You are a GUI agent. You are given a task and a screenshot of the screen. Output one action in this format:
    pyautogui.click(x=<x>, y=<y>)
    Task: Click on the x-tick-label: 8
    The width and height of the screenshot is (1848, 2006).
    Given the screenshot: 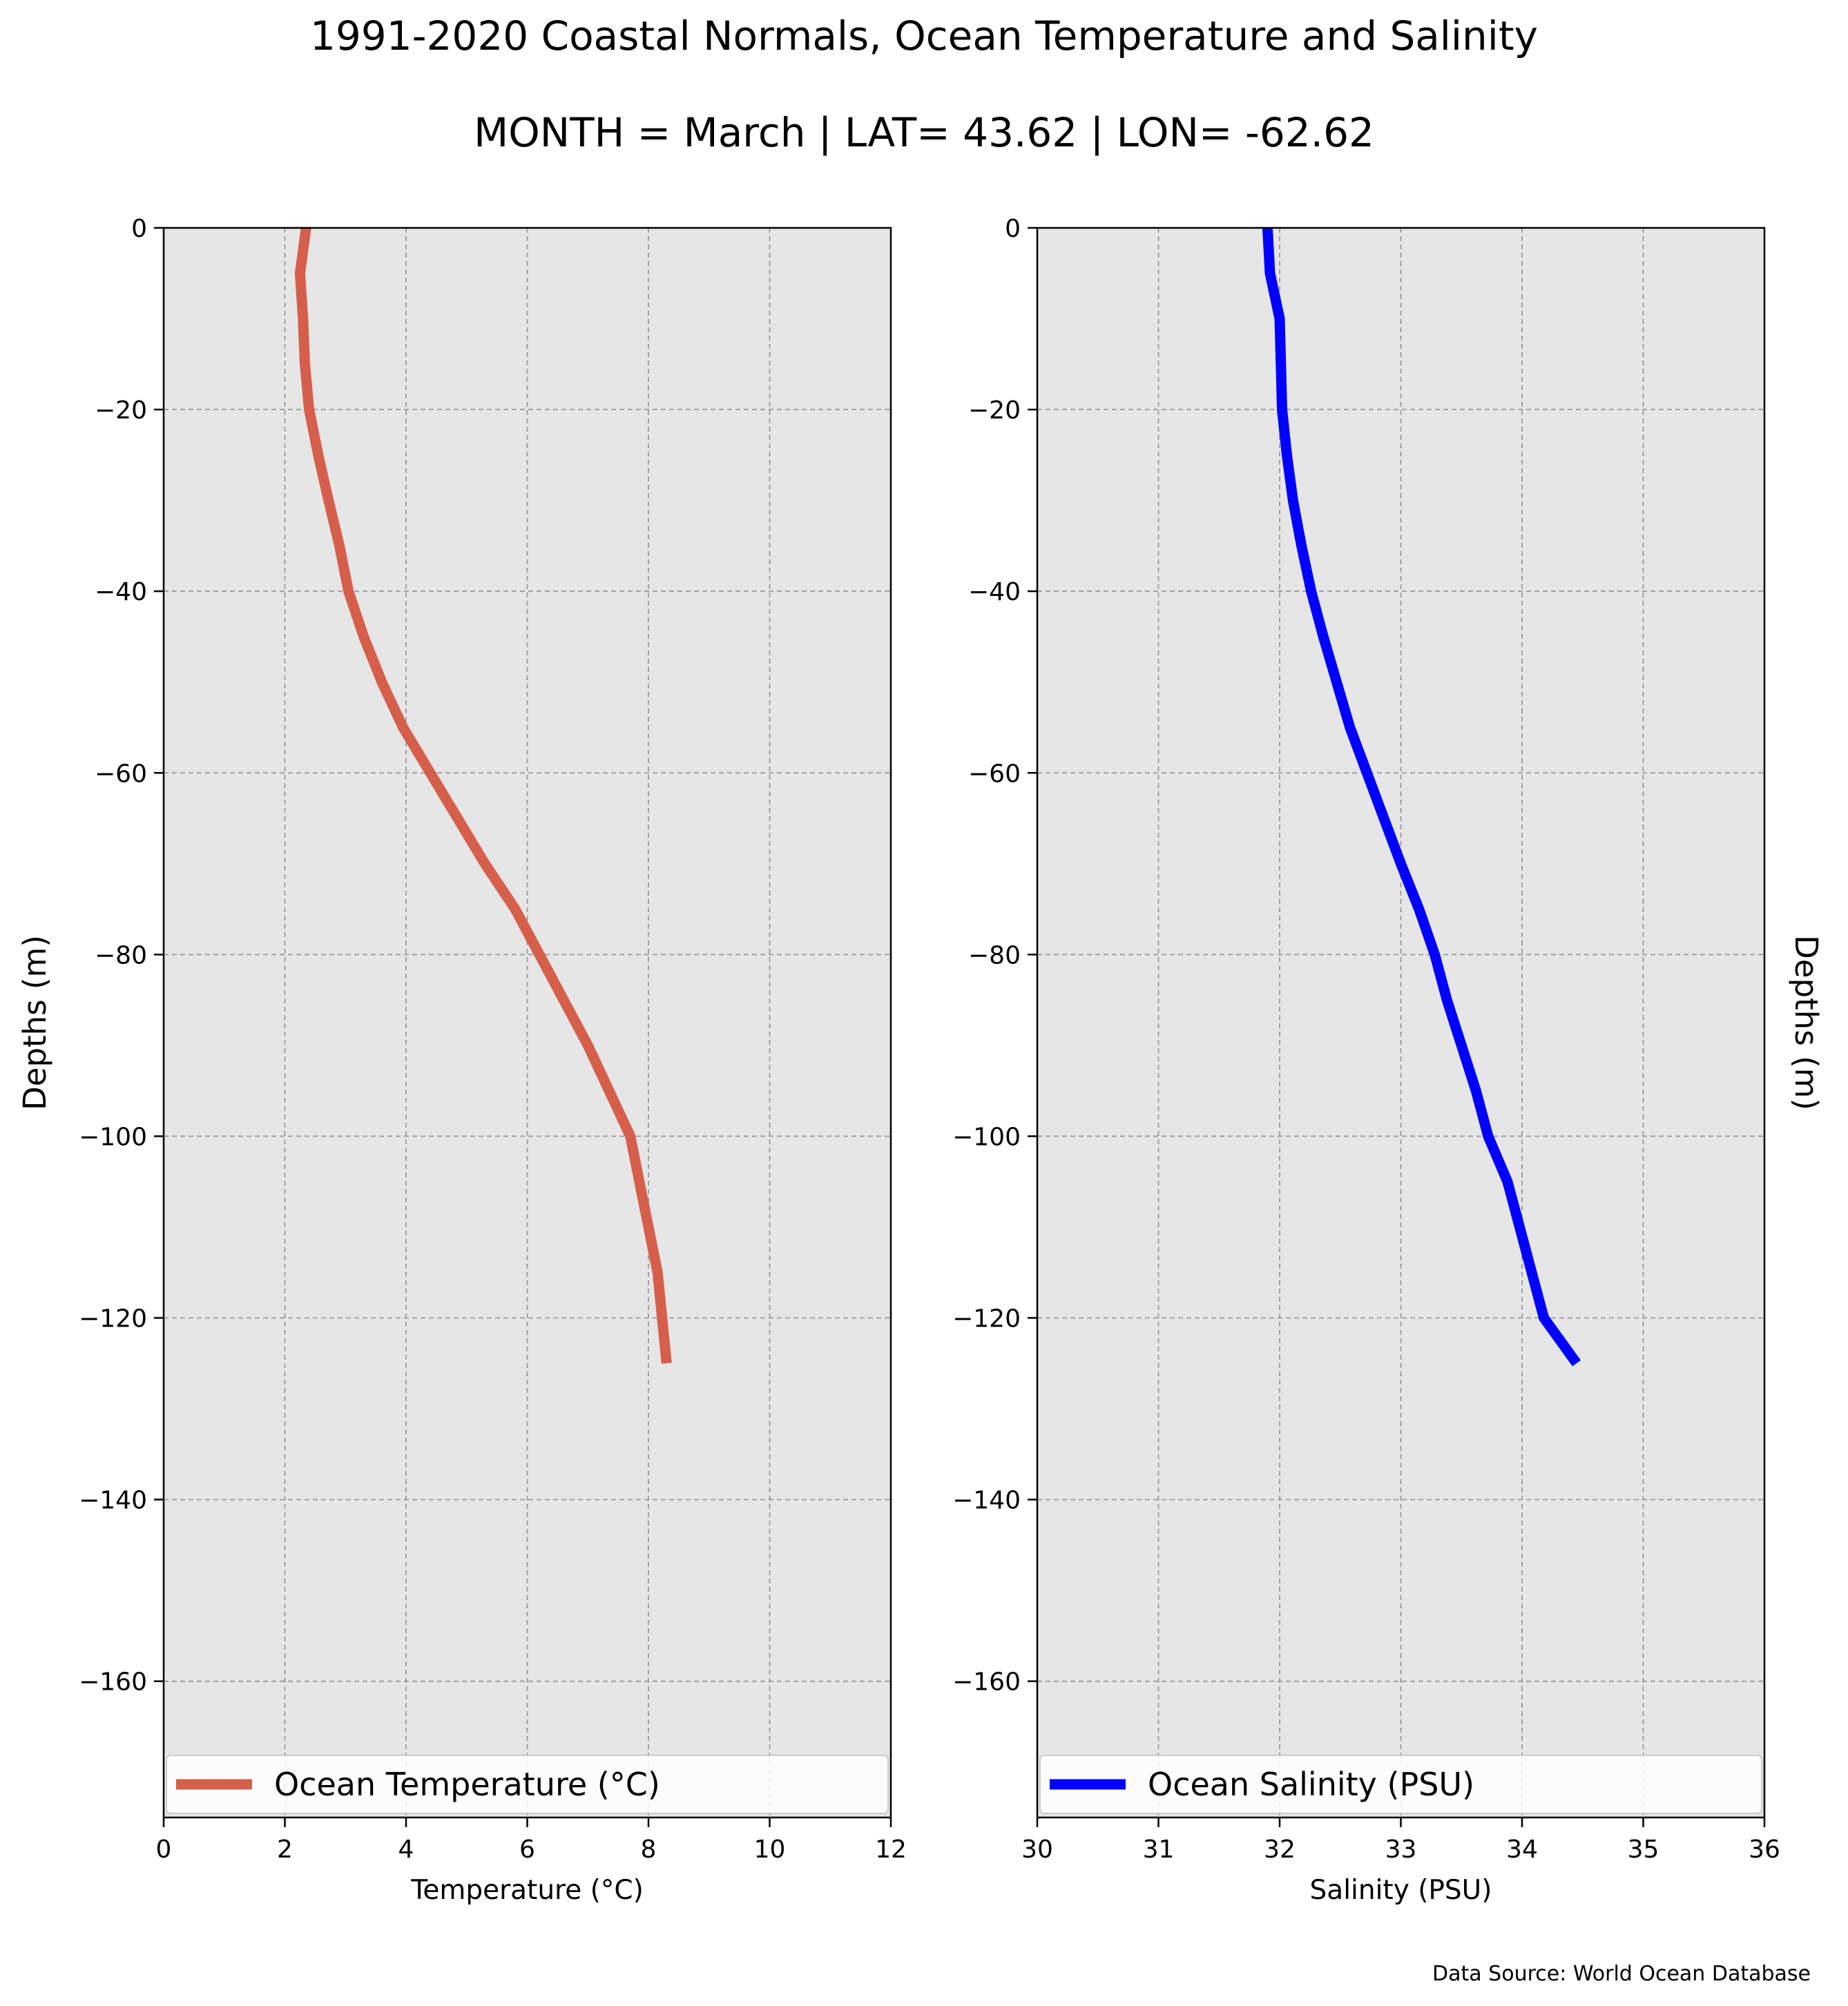 What is the action you would take?
    pyautogui.click(x=649, y=1849)
    